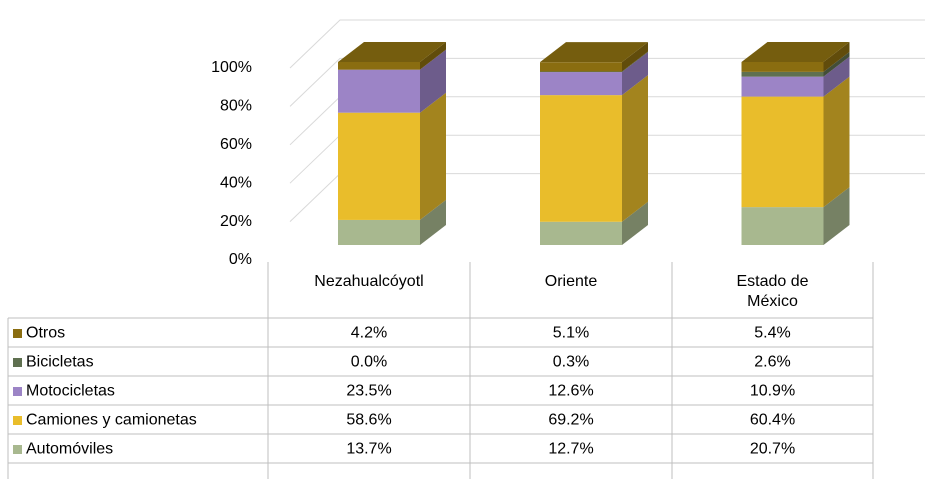 The width and height of the screenshot is (928, 479). Describe the element at coordinates (69, 449) in the screenshot. I see `legend-label: Automóviles` at that location.